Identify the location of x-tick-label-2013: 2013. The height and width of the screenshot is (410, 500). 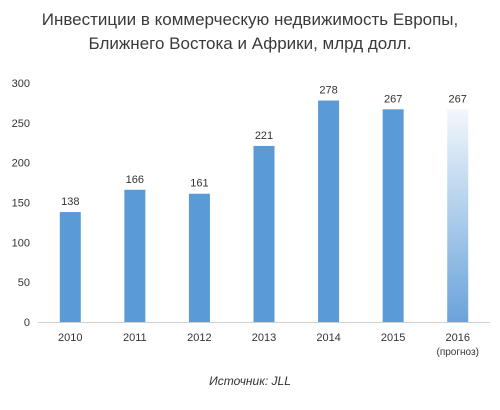
(264, 338).